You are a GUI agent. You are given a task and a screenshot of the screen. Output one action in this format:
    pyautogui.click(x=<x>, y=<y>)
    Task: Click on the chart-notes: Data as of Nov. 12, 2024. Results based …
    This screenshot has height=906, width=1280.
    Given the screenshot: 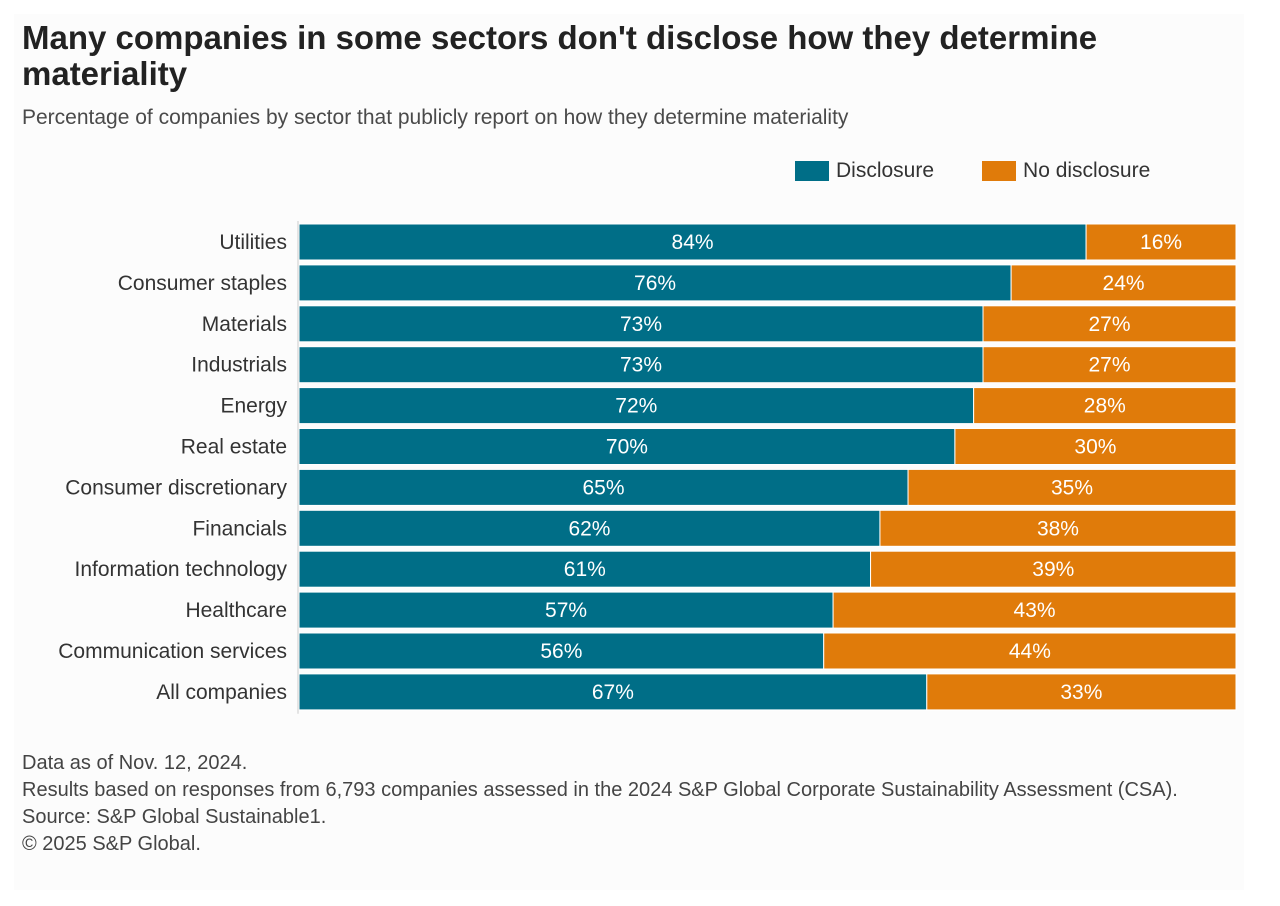 What is the action you would take?
    pyautogui.click(x=622, y=804)
    